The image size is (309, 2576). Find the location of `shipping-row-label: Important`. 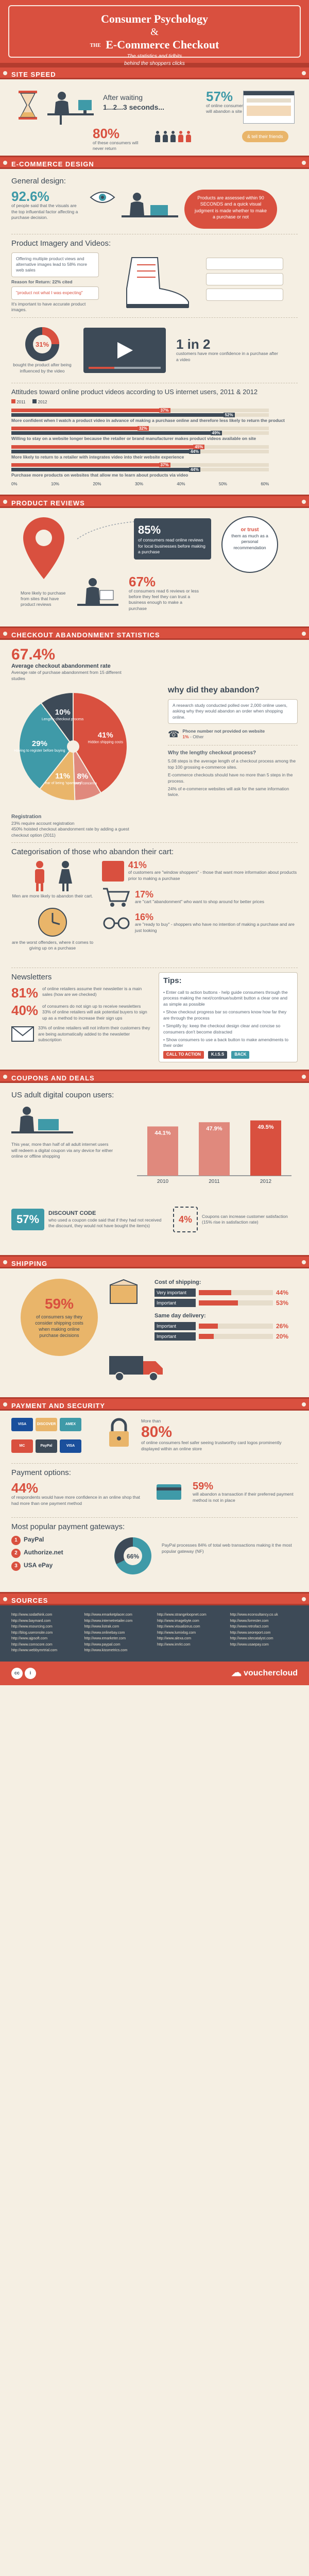

shipping-row-label: Important is located at coordinates (175, 1303).